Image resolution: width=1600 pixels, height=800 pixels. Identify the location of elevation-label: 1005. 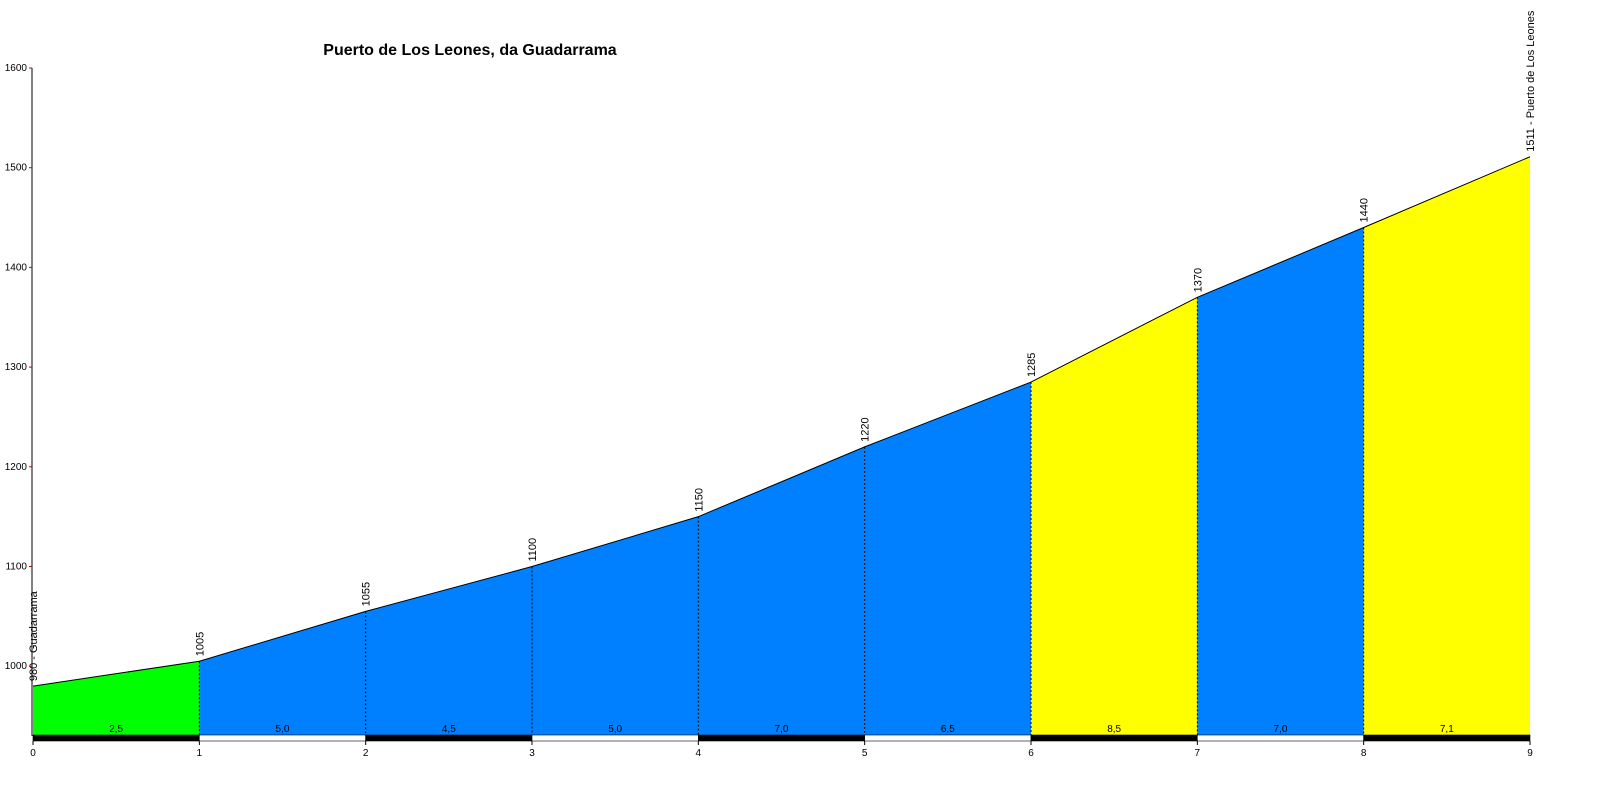
(200, 644).